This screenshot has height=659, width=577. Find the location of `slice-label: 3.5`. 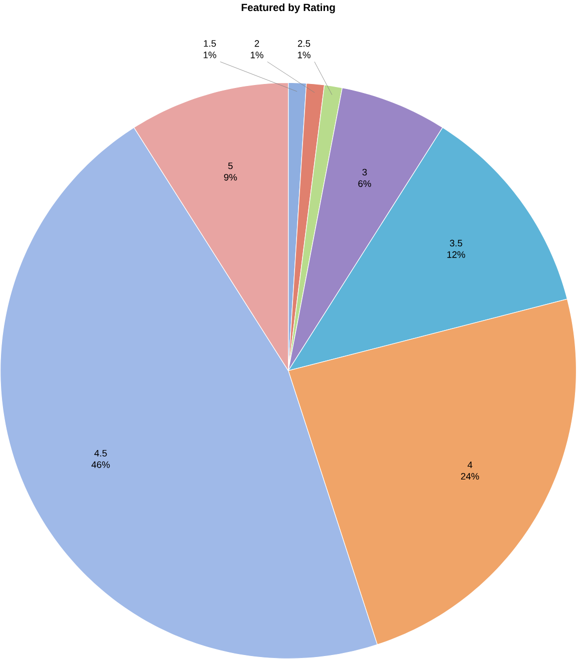

slice-label: 3.5 is located at coordinates (456, 243).